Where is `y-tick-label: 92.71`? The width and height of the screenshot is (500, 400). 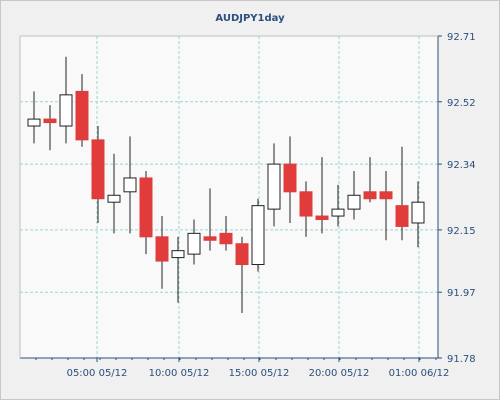 y-tick-label: 92.71 is located at coordinates (461, 37).